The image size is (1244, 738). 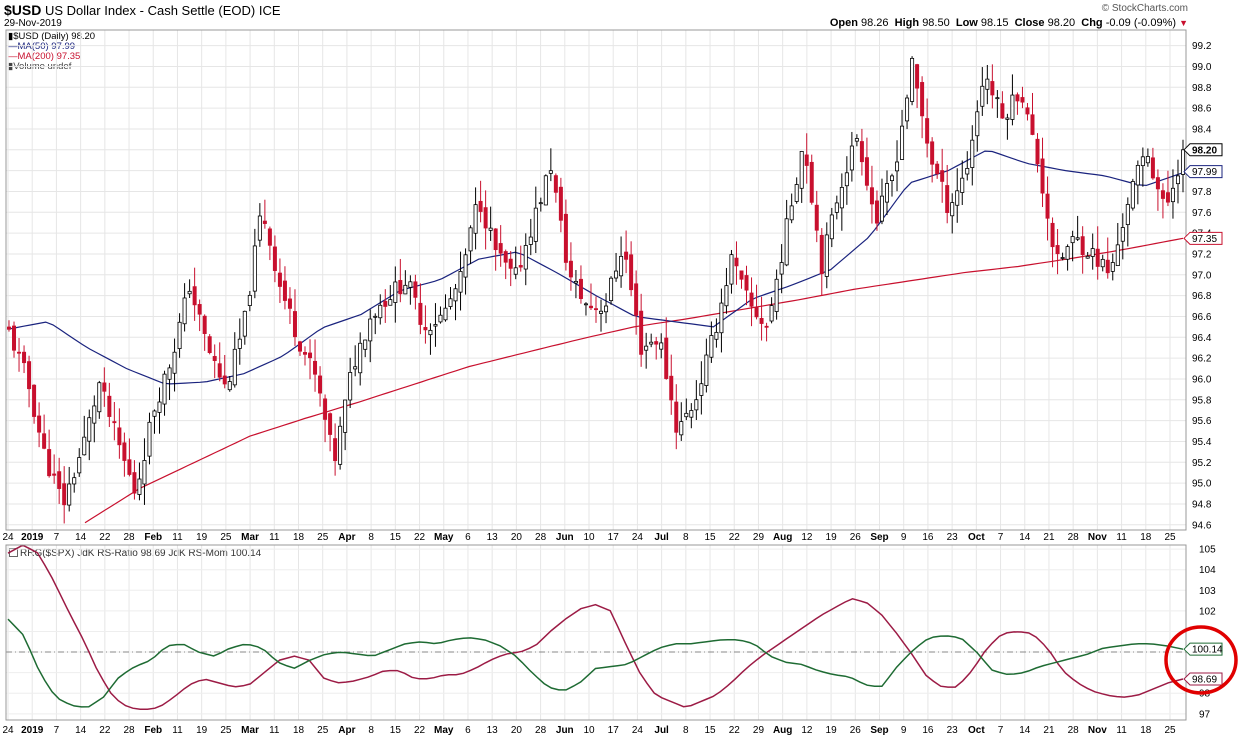 I want to click on rs-ratio-value-label: 98.69, so click(x=1203, y=679).